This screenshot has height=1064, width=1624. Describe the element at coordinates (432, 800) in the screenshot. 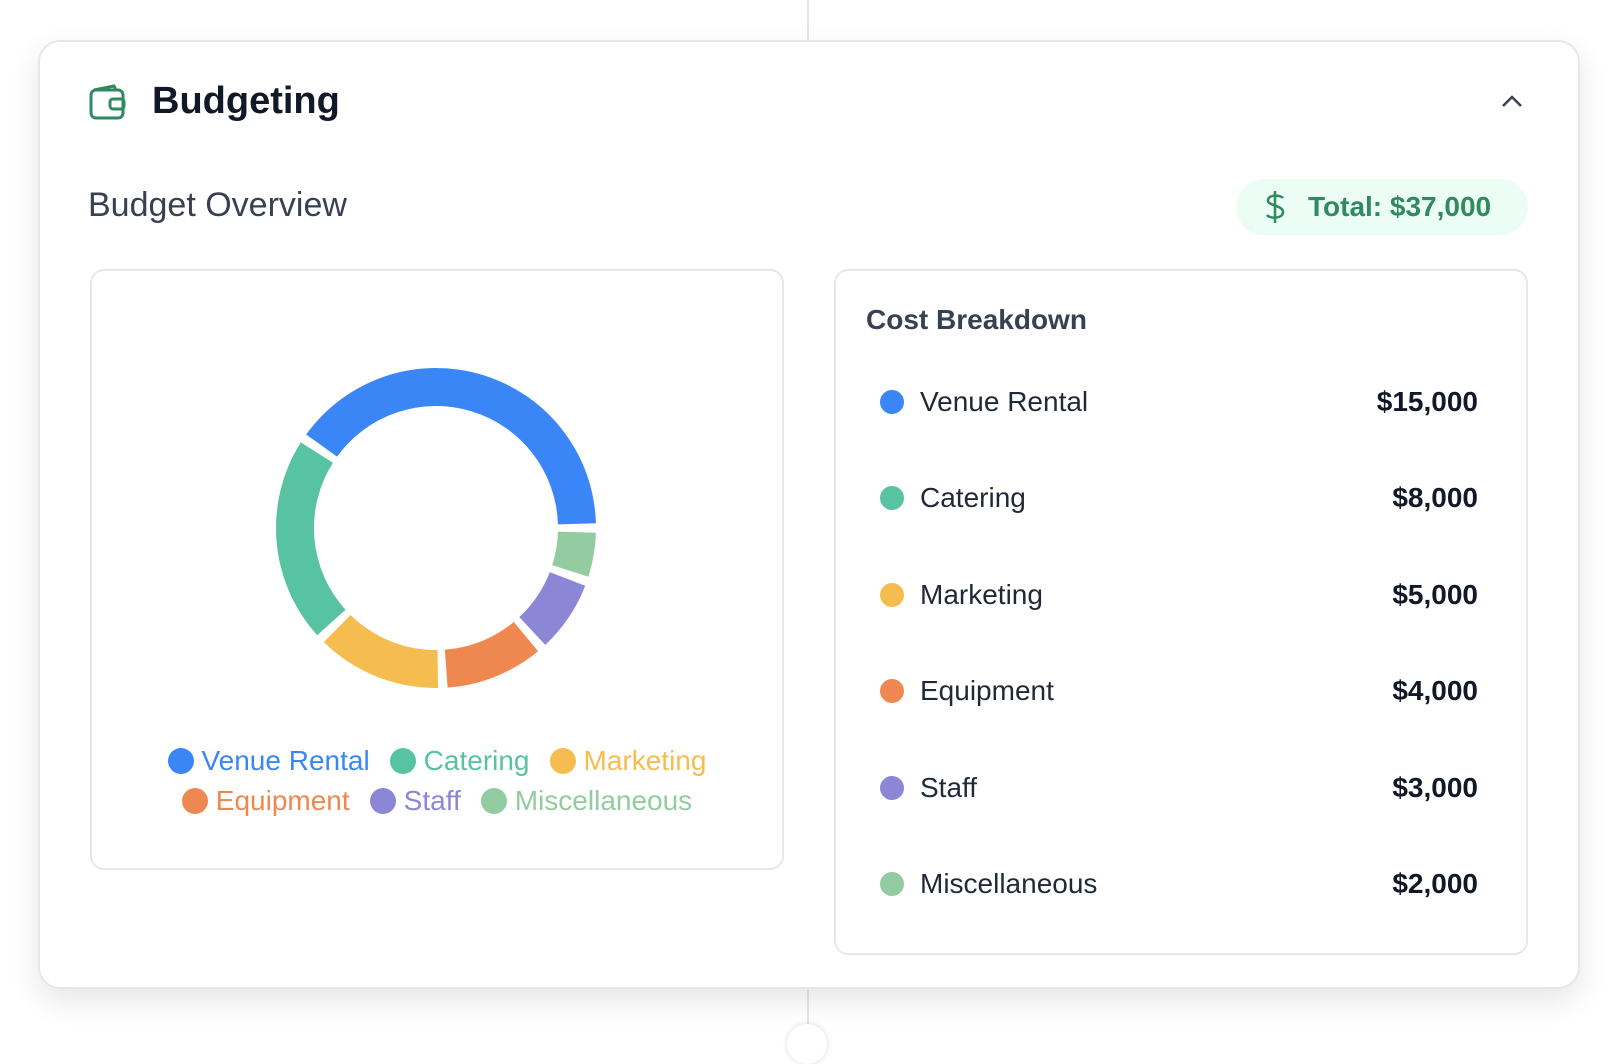

I see `legend-label: Staff` at that location.